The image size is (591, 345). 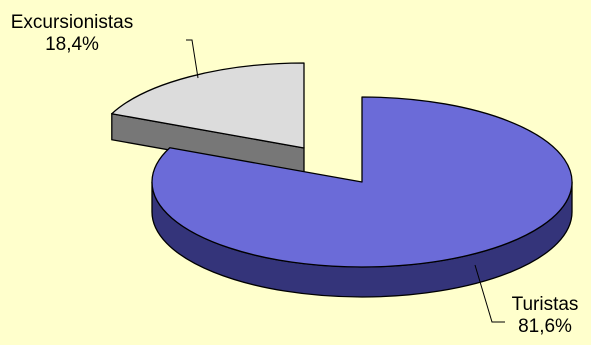 I want to click on slice-percent-turistas: 81,6%, so click(x=545, y=326).